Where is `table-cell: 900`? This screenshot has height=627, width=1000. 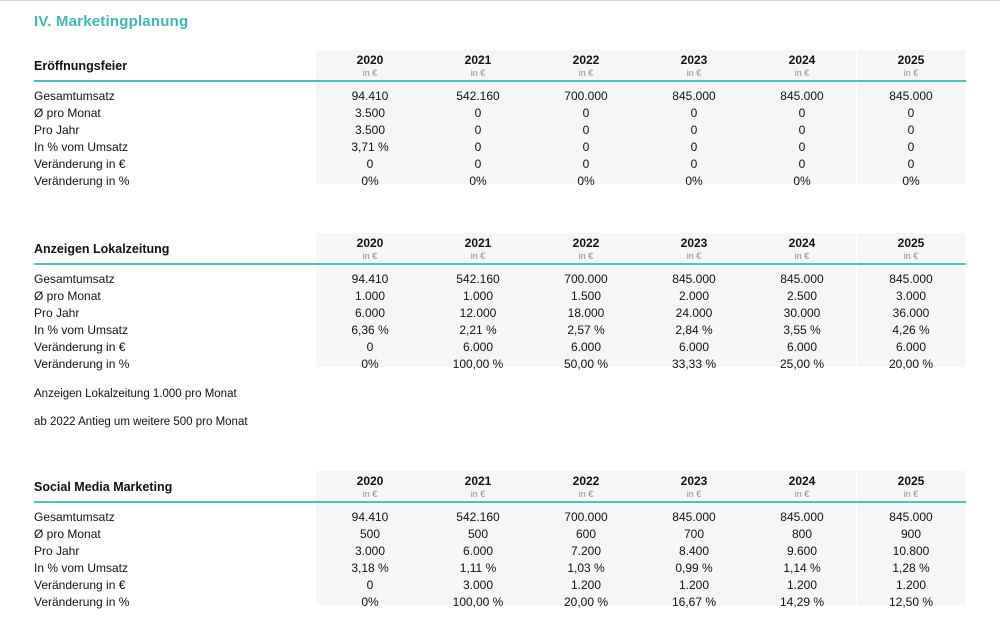
table-cell: 900 is located at coordinates (911, 534).